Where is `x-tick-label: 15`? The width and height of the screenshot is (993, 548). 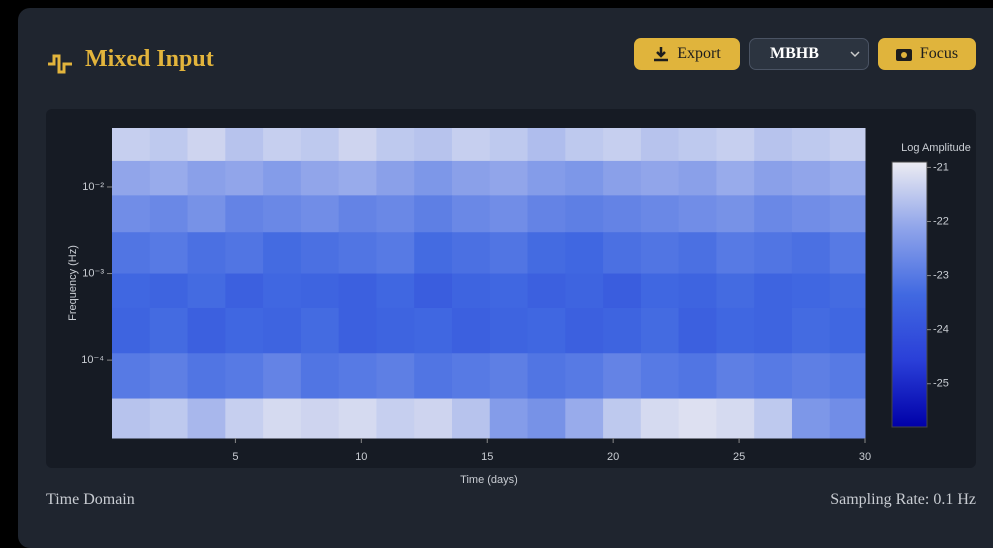
x-tick-label: 15 is located at coordinates (487, 457).